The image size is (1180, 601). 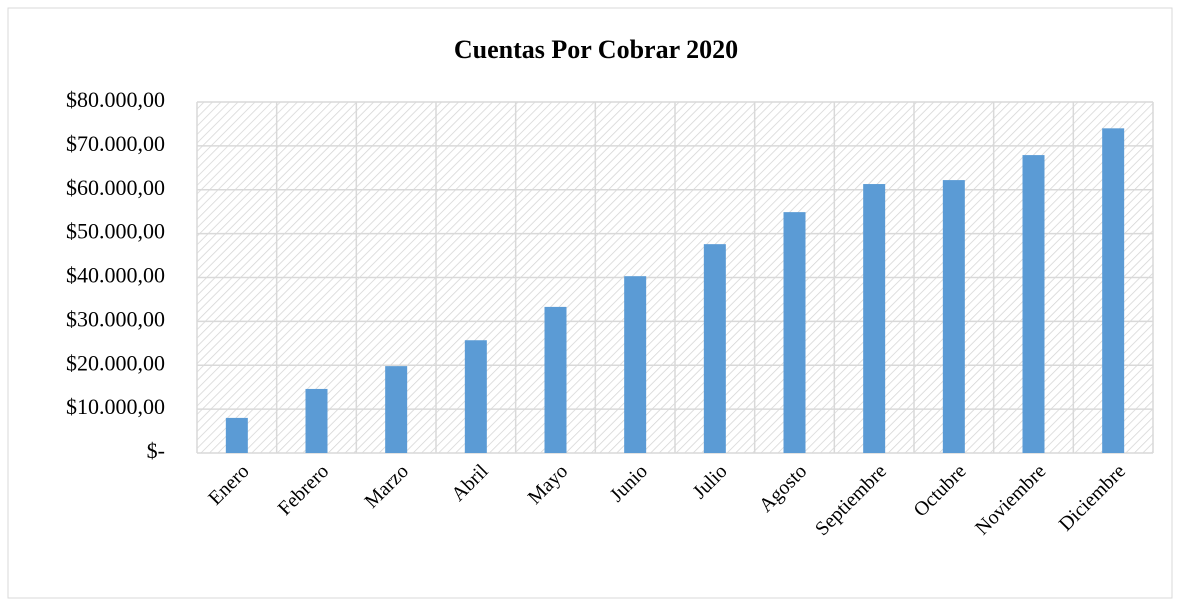 I want to click on chart-title: Cuentas Por Cobrar 2020, so click(x=596, y=49).